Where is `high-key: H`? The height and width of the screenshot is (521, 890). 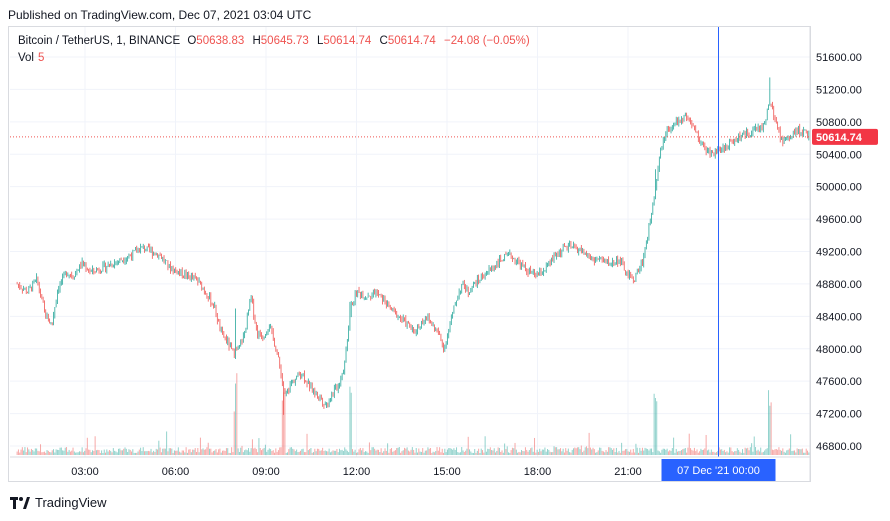 high-key: H is located at coordinates (256, 41).